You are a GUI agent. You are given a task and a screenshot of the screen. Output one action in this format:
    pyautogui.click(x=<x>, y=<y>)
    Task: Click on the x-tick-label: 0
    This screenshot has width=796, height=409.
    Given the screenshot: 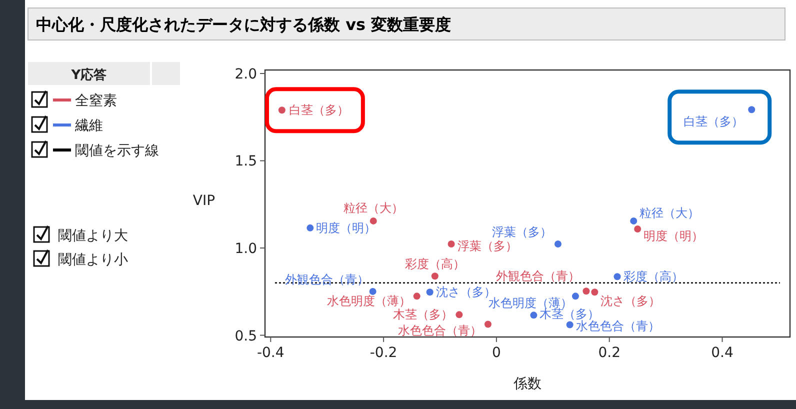 What is the action you would take?
    pyautogui.click(x=496, y=353)
    